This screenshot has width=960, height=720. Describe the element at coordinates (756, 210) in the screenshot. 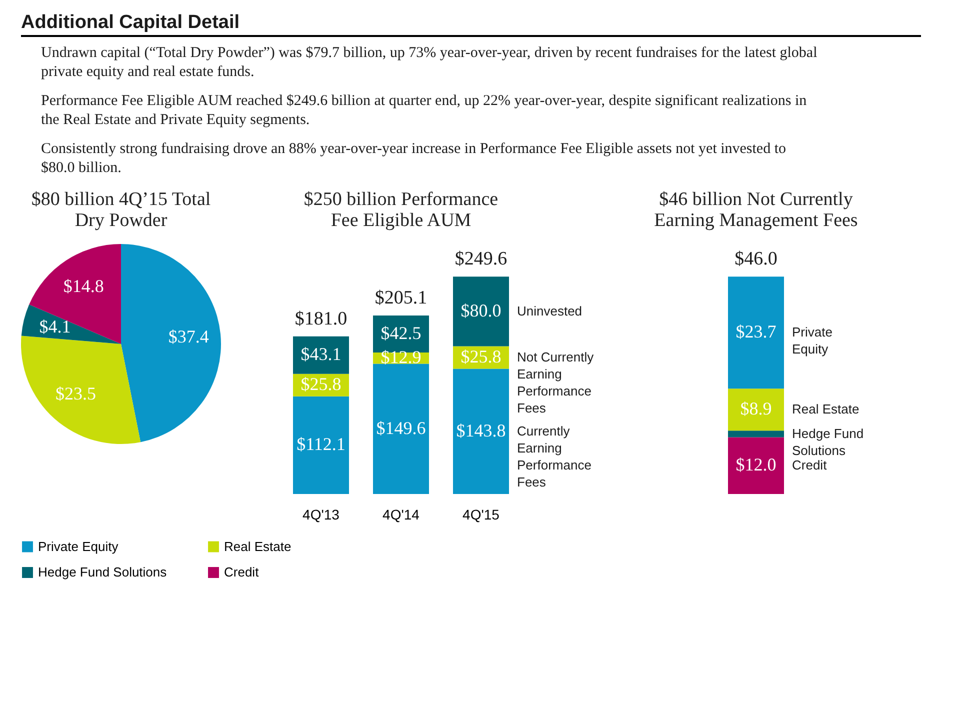

I see `chart-title: $46 billion Not Currently Earning Management Fees` at that location.